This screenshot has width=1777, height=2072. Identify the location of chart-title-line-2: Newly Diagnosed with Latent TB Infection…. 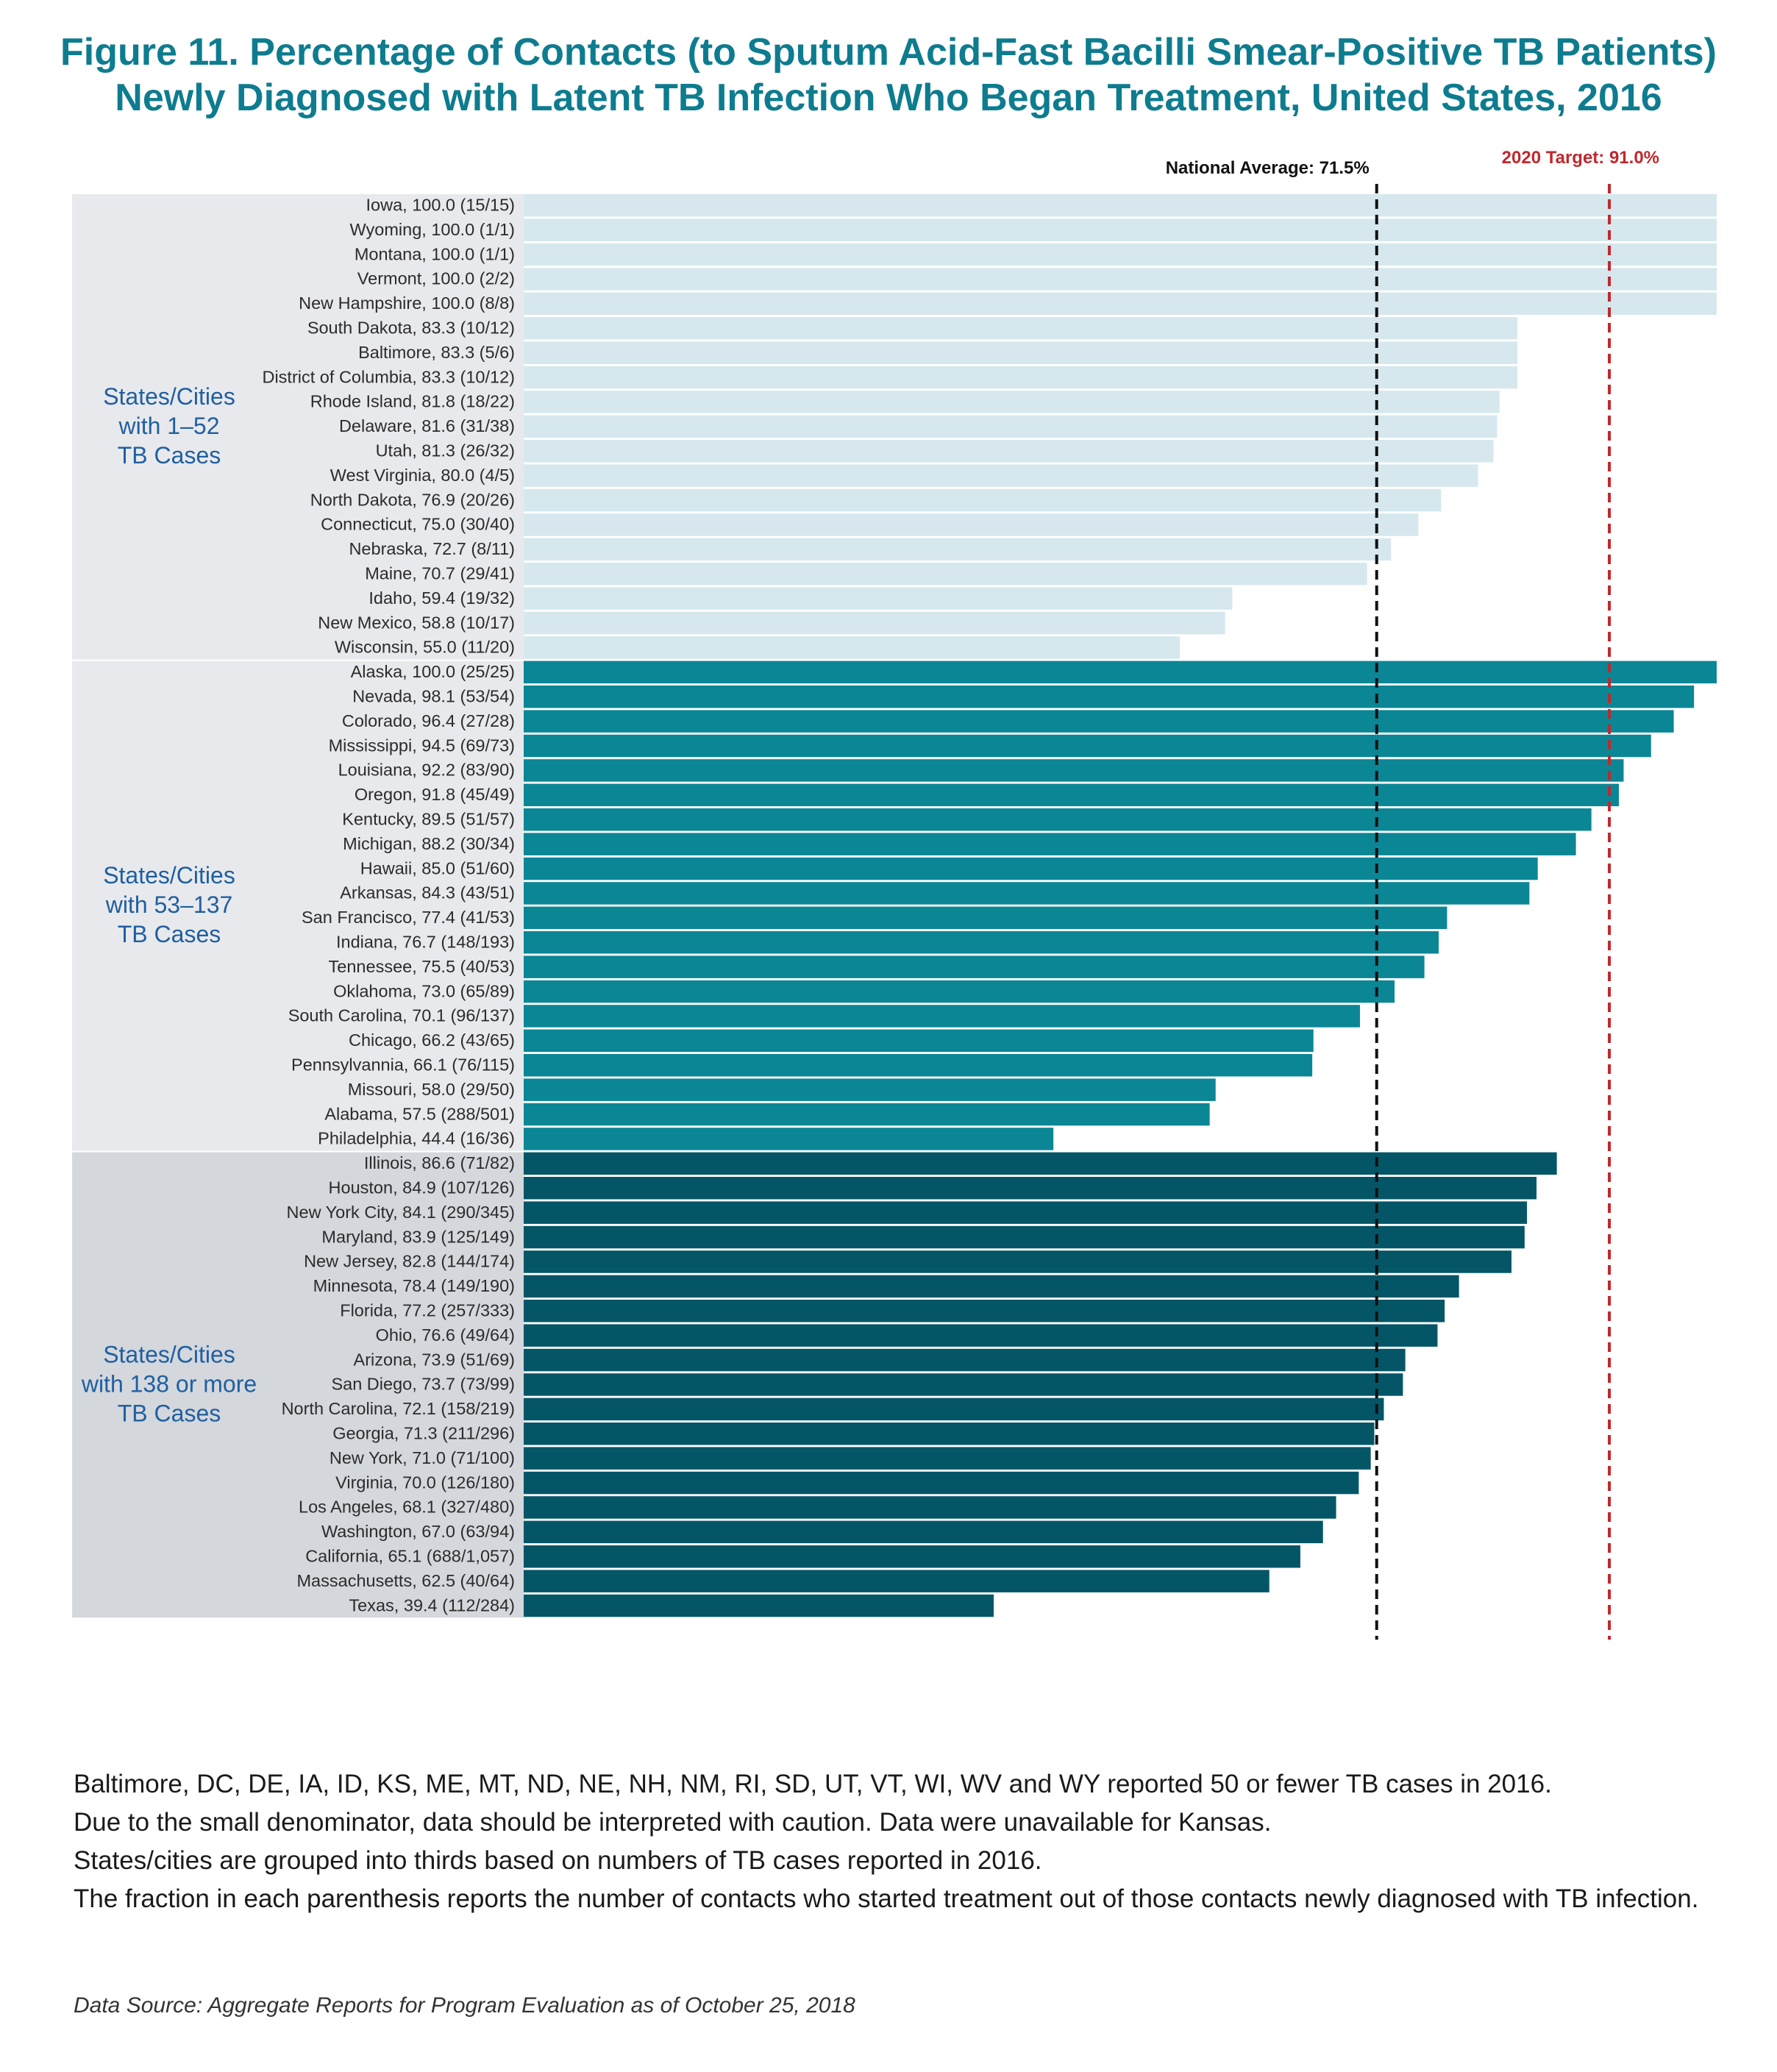
(888, 97).